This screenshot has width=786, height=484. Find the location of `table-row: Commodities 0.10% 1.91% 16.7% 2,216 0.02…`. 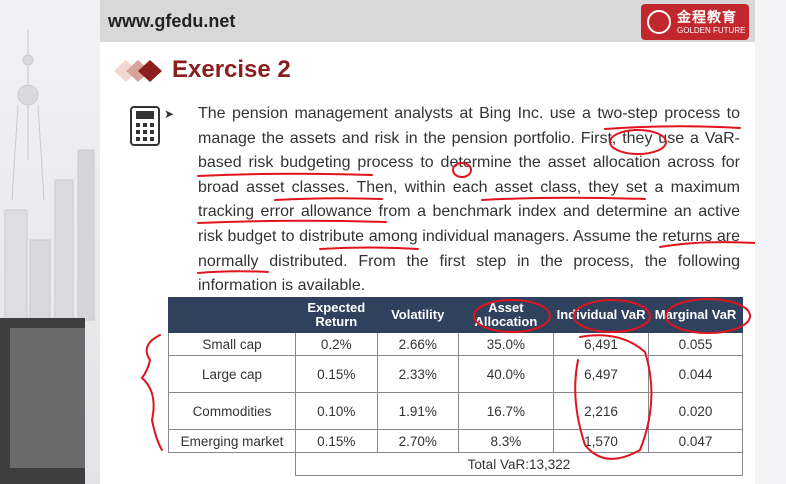

table-row: Commodities 0.10% 1.91% 16.7% 2,216 0.02… is located at coordinates (455, 411).